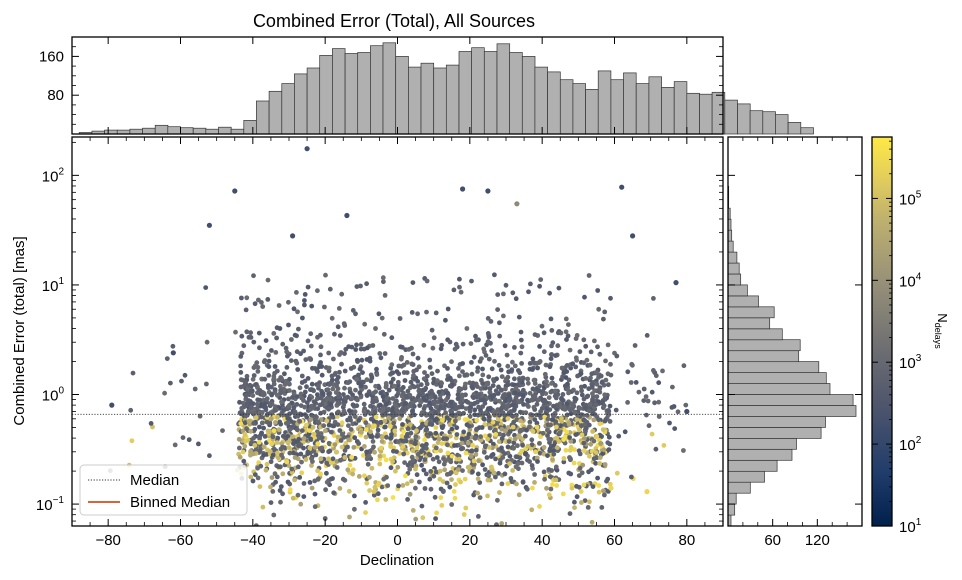 This screenshot has width=962, height=580. What do you see at coordinates (910, 526) in the screenshot?
I see `colorbar-tick-label: 101` at bounding box center [910, 526].